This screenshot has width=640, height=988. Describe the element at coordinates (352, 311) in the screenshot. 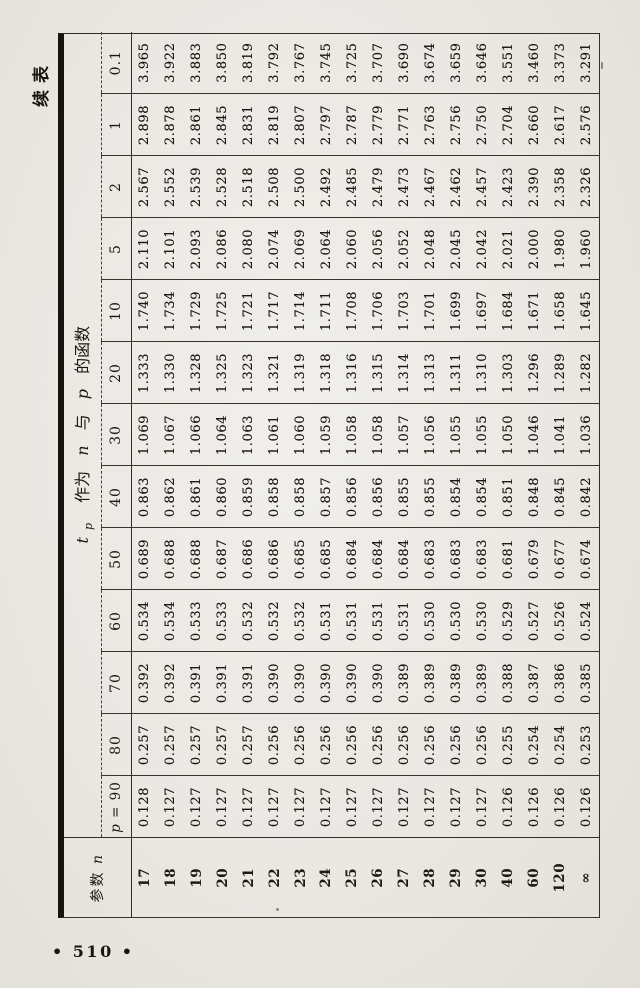

I see `t-value-cell: 1.708` at that location.